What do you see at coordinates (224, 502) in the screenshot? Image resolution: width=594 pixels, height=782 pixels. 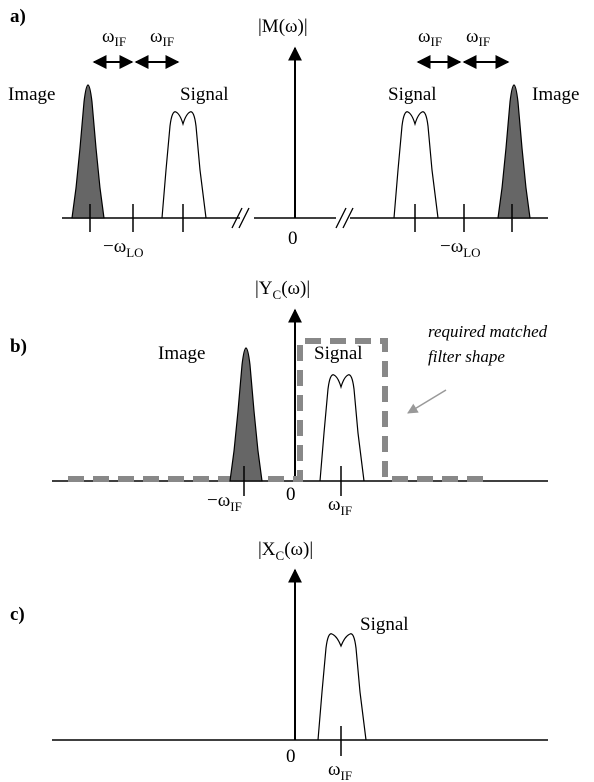 I see `panel-b-minus-omega-if: −ωIF` at bounding box center [224, 502].